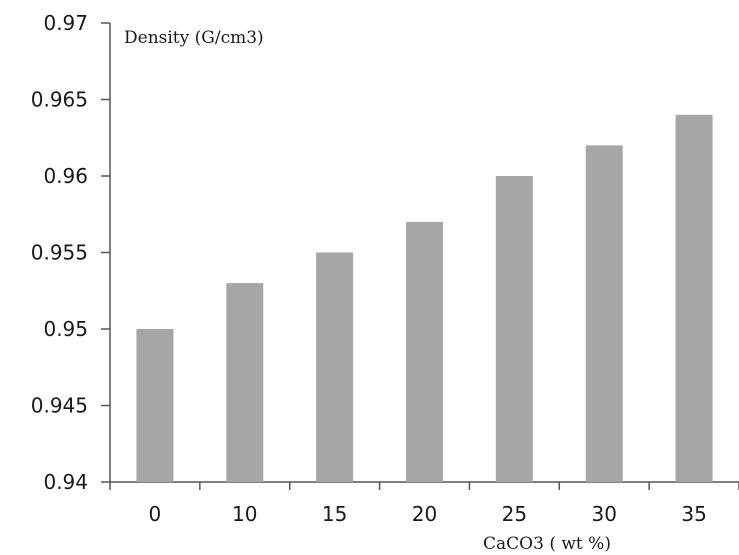 The width and height of the screenshot is (739, 555). What do you see at coordinates (514, 514) in the screenshot?
I see `x-tick-label: 25` at bounding box center [514, 514].